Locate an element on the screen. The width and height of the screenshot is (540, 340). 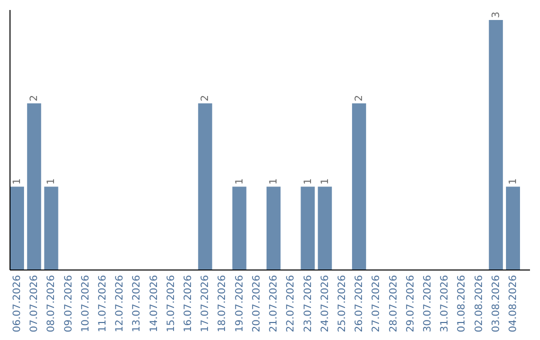
x-tick-label: 04.08.2026 is located at coordinates (513, 303).